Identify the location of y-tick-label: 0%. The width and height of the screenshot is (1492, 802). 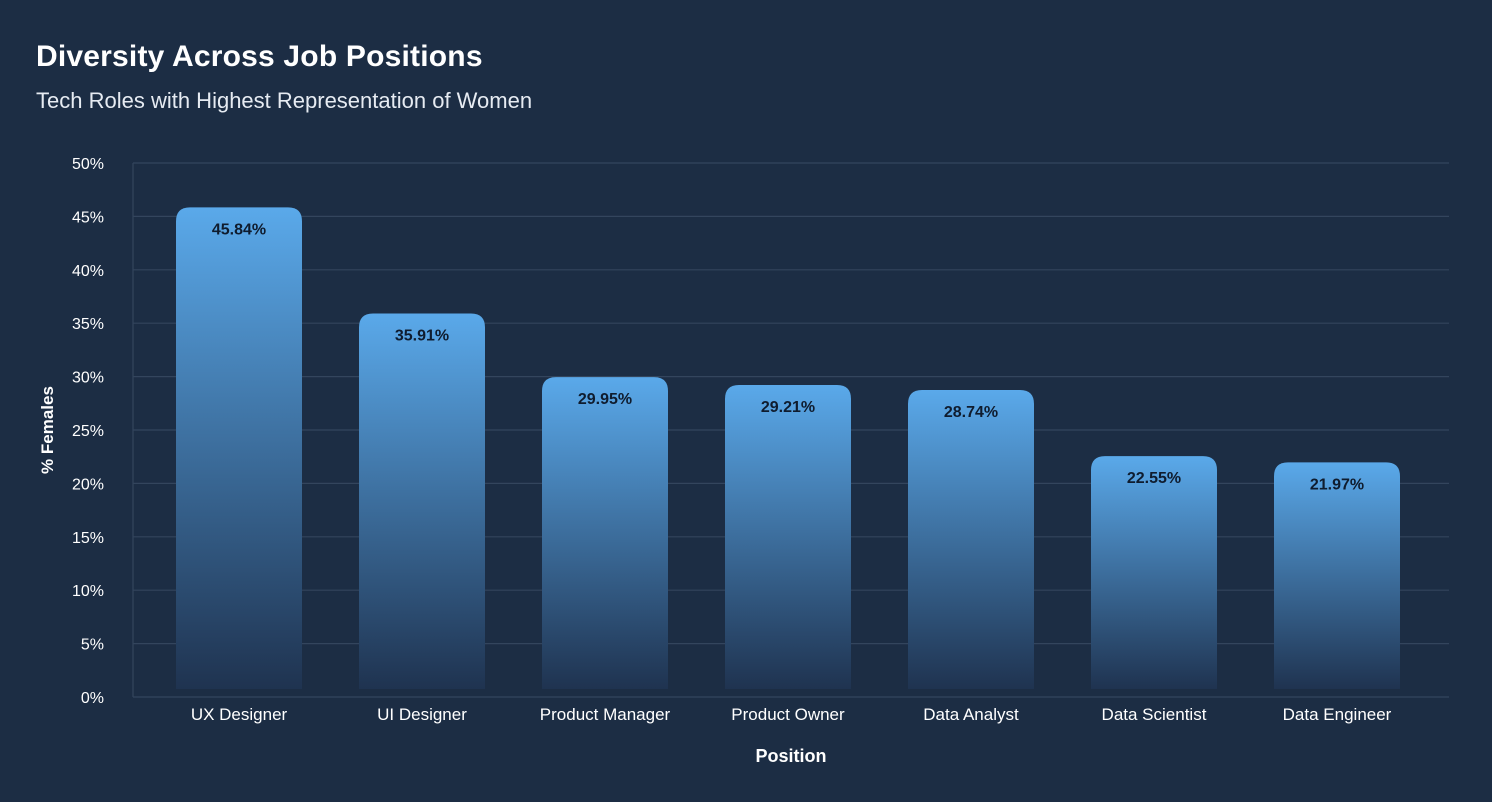
(92, 698).